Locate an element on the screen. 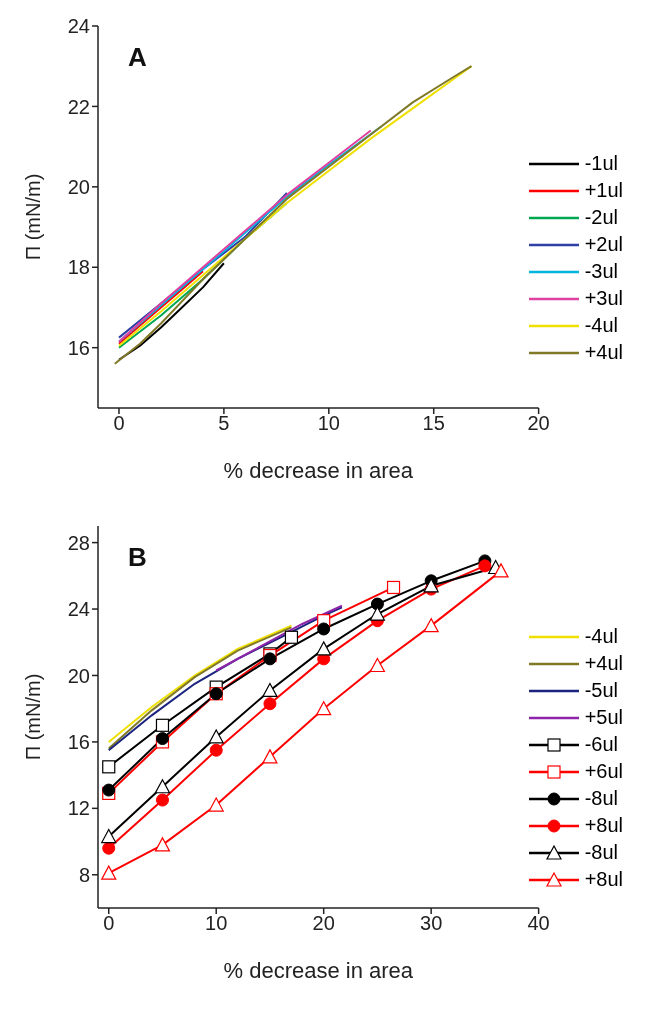 This screenshot has width=663, height=1036. text: B is located at coordinates (137, 557).